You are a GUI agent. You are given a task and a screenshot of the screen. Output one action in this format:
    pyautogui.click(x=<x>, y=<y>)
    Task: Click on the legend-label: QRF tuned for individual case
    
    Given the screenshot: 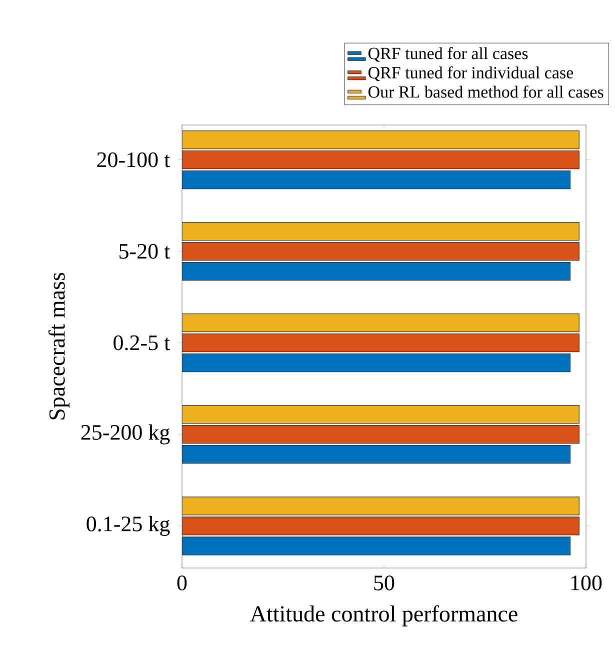 What is the action you would take?
    pyautogui.click(x=471, y=74)
    